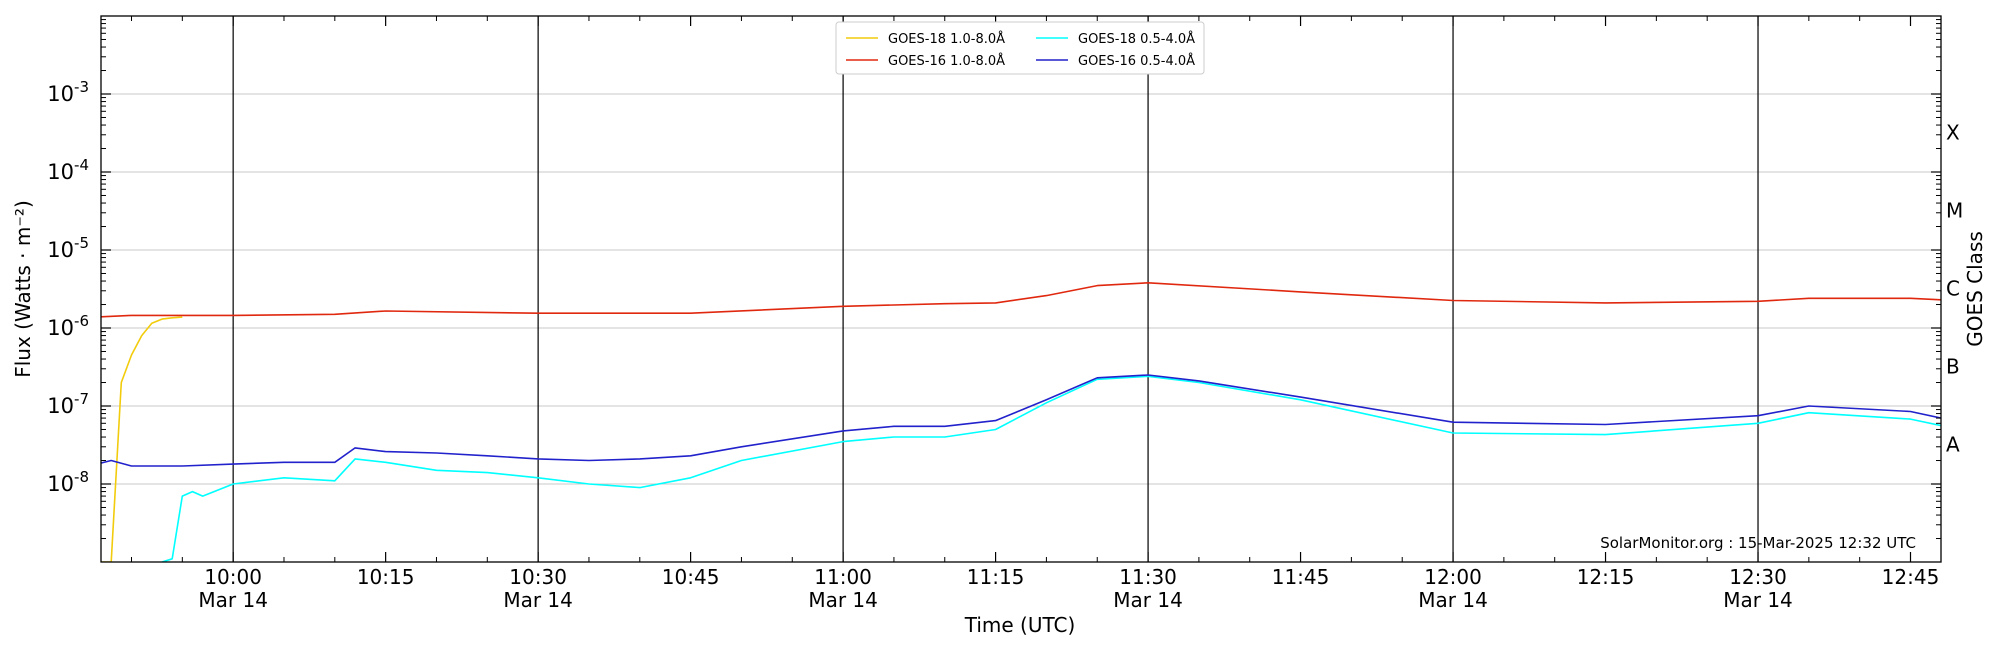 Image resolution: width=2000 pixels, height=650 pixels. What do you see at coordinates (946, 61) in the screenshot?
I see `legend-entry: GOES-16 1.0-8.0Å` at bounding box center [946, 61].